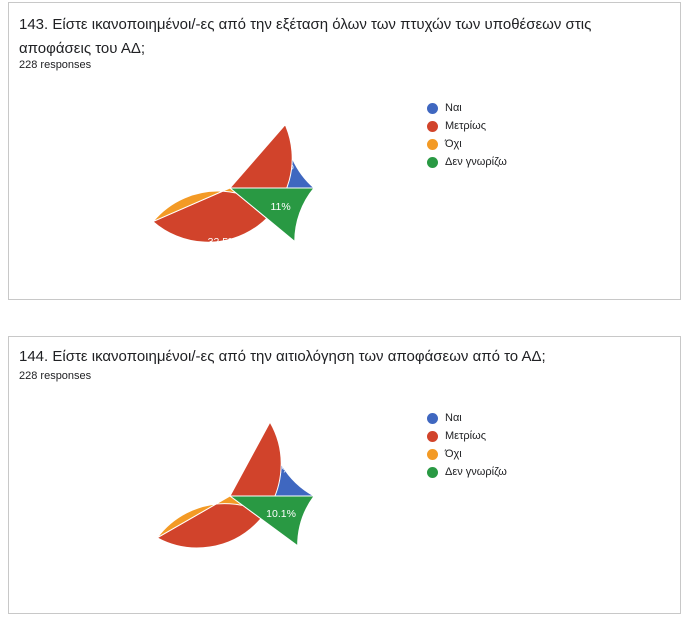 This screenshot has height=620, width=688. What do you see at coordinates (281, 514) in the screenshot?
I see `slice-value-label: 10.1%` at bounding box center [281, 514].